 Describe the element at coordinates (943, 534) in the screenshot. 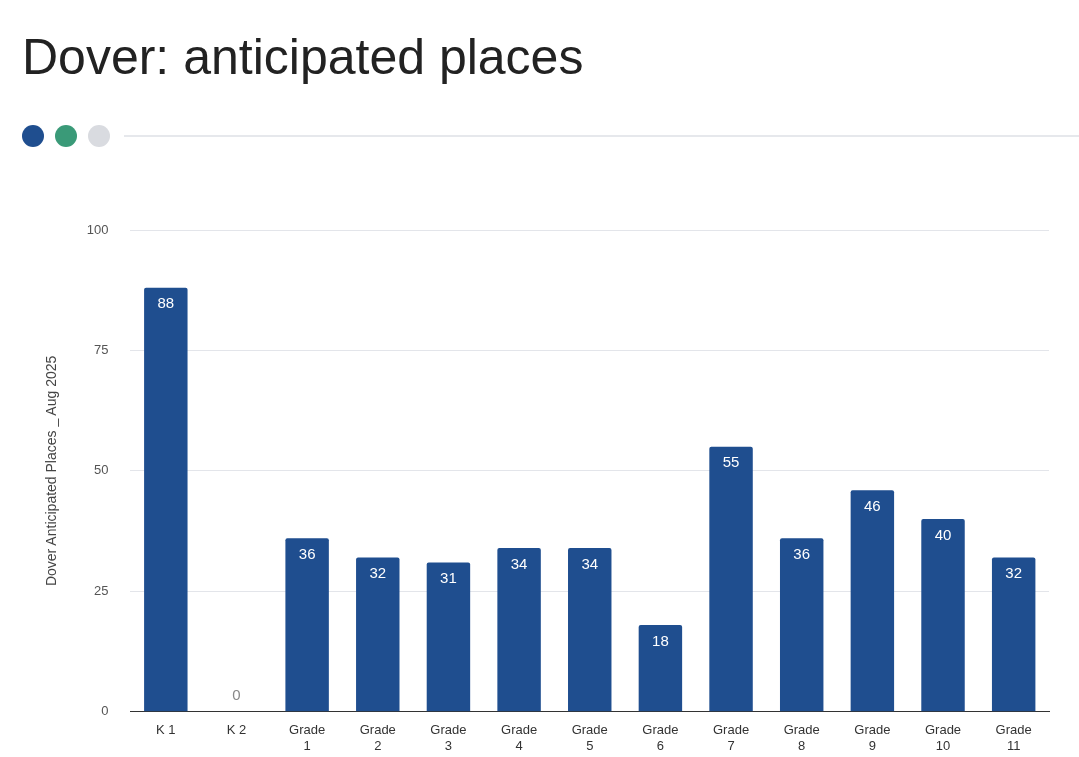

I see `data-label: 40` at that location.